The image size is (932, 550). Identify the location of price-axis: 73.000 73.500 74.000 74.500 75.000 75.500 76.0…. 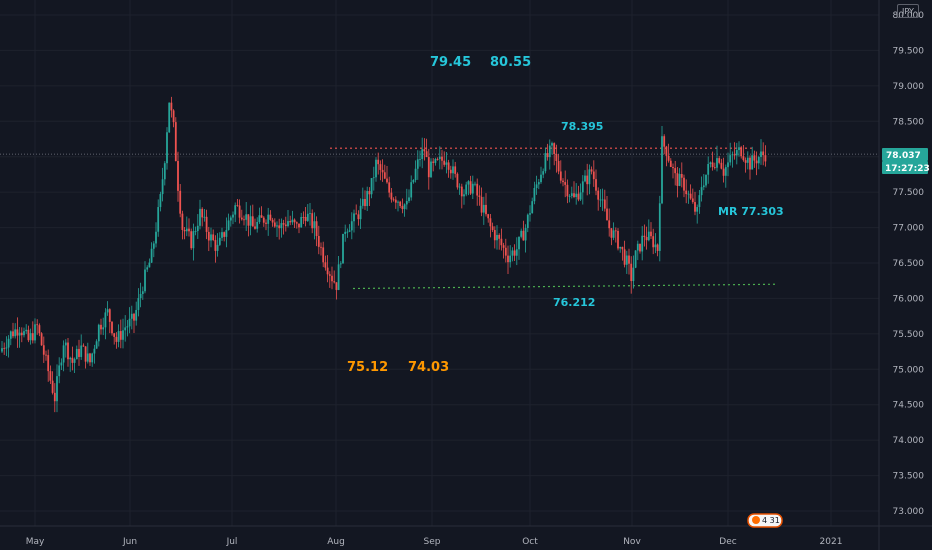
(909, 264).